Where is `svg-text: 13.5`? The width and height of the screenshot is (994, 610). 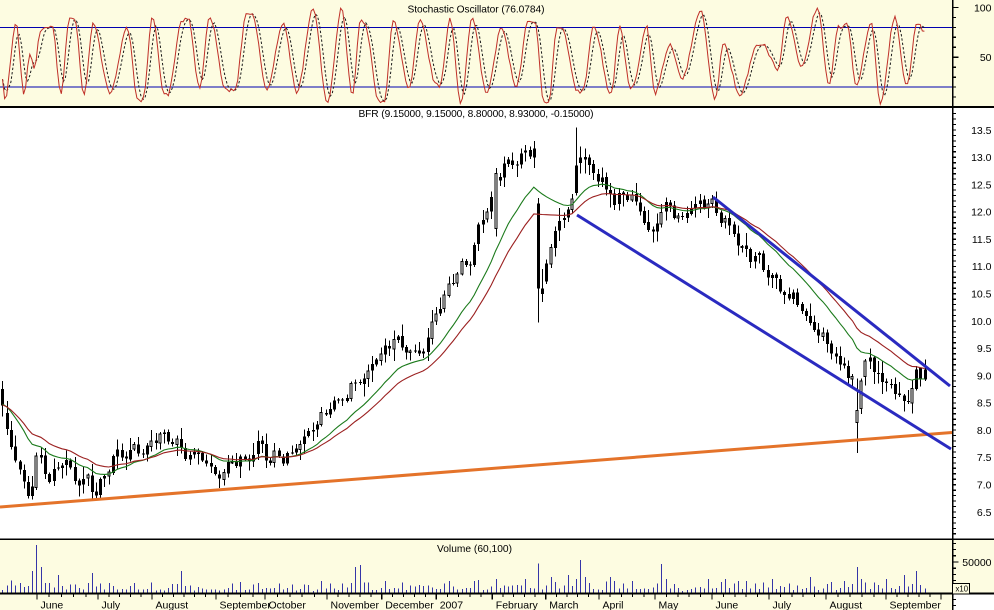 svg-text: 13.5 is located at coordinates (981, 131).